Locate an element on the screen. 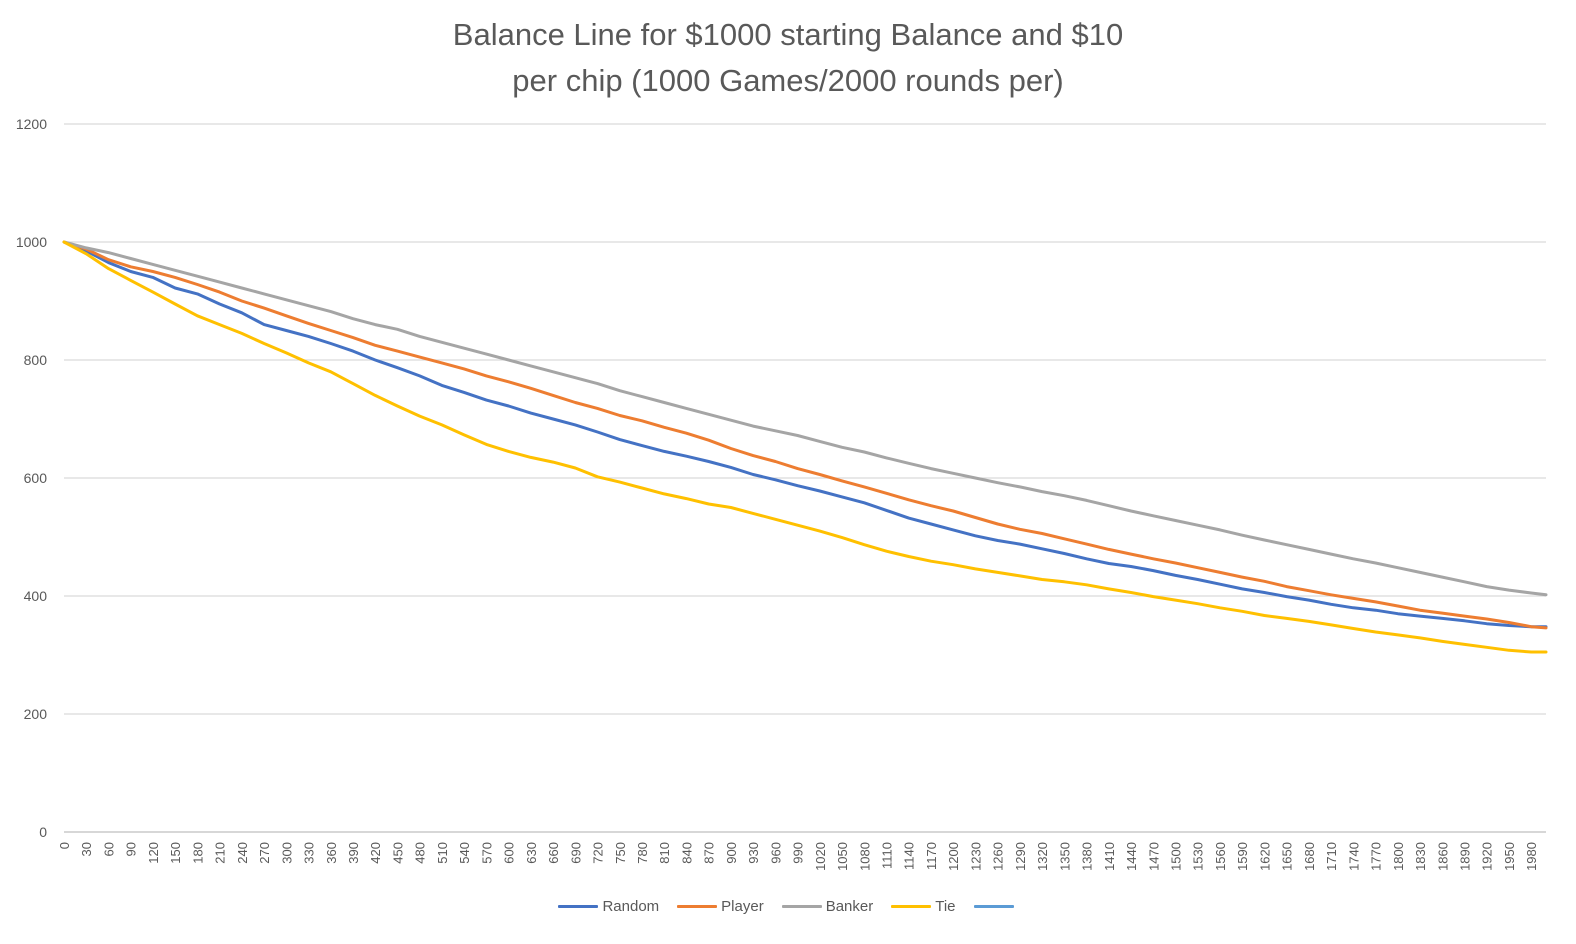  x-tick-label: 990 is located at coordinates (798, 853).